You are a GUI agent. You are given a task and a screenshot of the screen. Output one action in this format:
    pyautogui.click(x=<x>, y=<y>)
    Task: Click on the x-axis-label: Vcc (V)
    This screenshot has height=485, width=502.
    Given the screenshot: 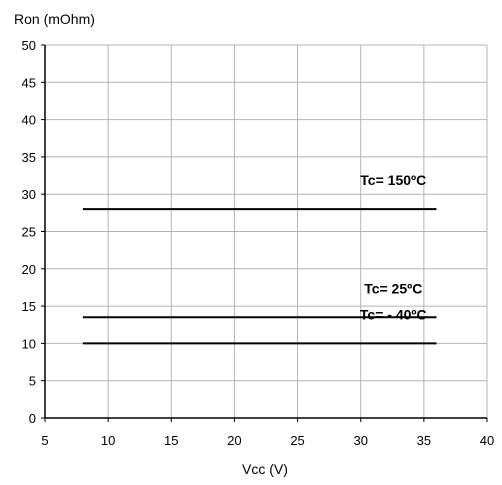 What is the action you would take?
    pyautogui.click(x=265, y=469)
    